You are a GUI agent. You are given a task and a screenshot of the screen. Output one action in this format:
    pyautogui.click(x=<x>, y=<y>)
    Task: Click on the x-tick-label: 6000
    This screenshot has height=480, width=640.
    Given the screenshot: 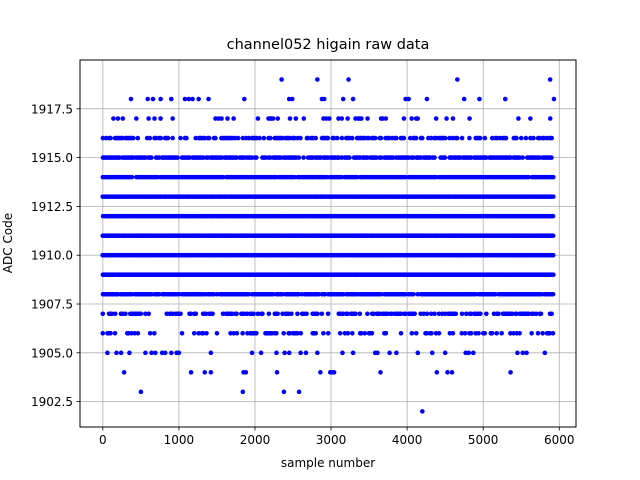 What is the action you would take?
    pyautogui.click(x=559, y=440)
    